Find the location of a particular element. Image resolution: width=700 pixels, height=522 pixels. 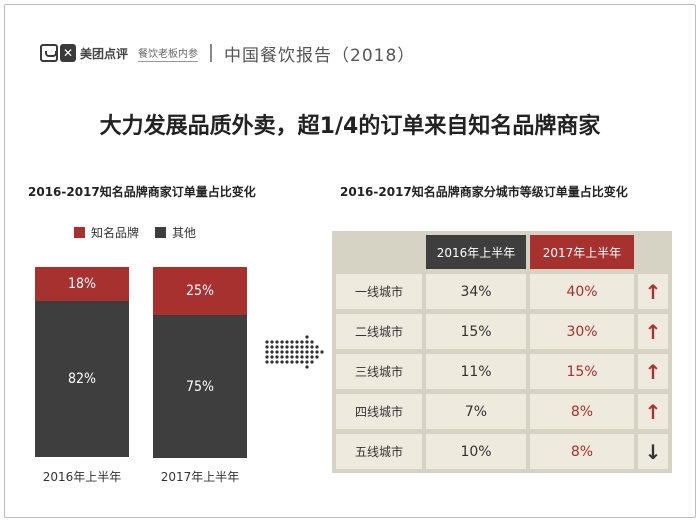

bar-2: 25% 75% is located at coordinates (200, 362).